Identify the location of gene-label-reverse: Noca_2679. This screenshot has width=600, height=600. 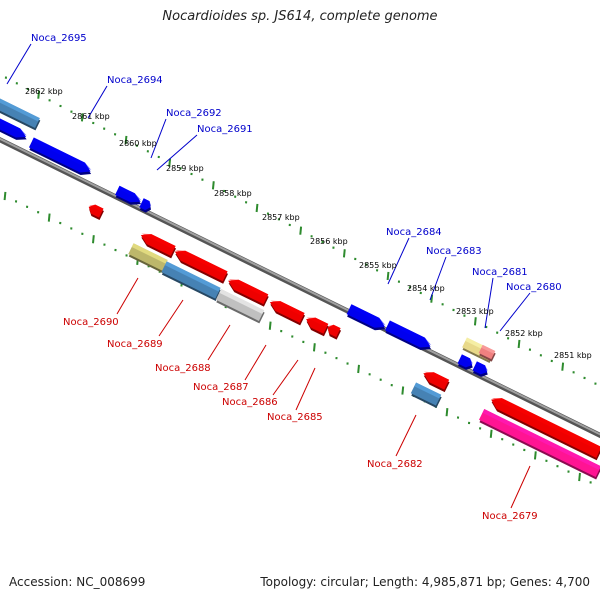
(510, 516).